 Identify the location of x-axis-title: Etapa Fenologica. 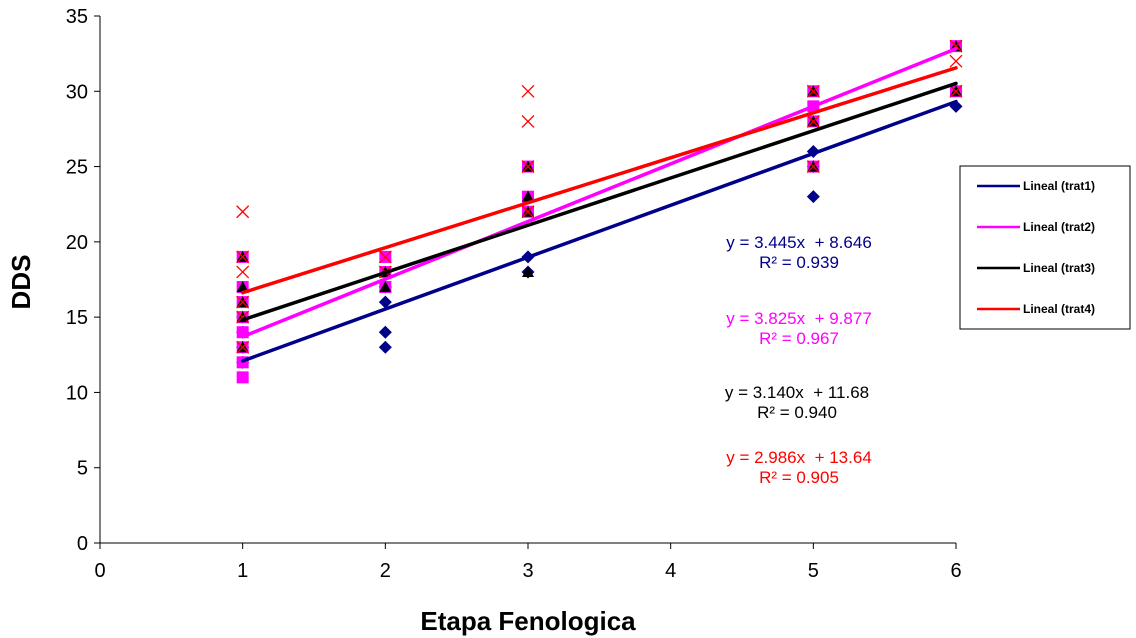
(528, 621).